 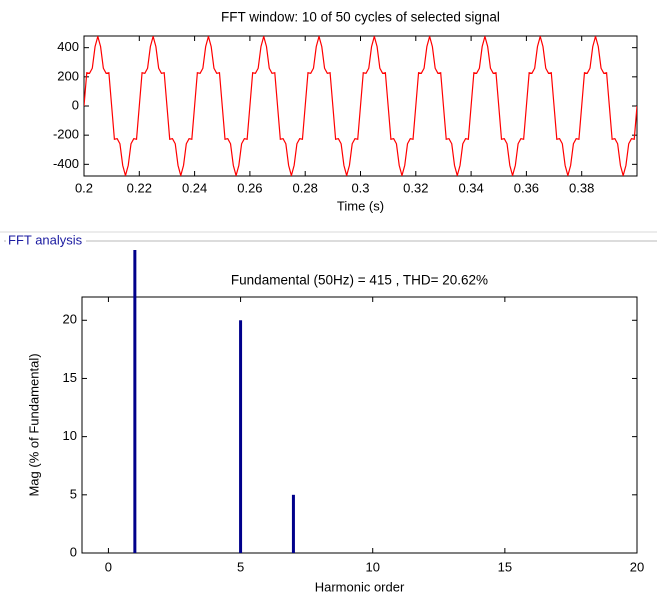 What do you see at coordinates (70, 435) in the screenshot?
I see `y-tick-label: 10` at bounding box center [70, 435].